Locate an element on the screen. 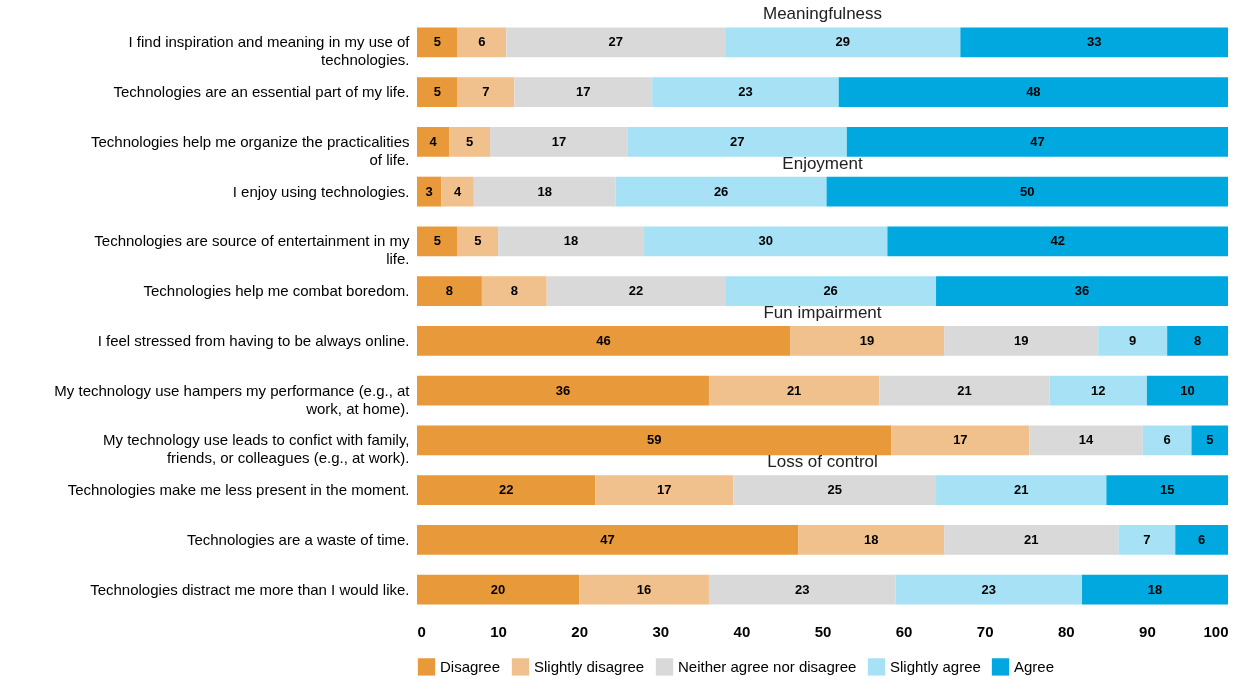  legend-label: Neither agree nor disagree is located at coordinates (767, 666).